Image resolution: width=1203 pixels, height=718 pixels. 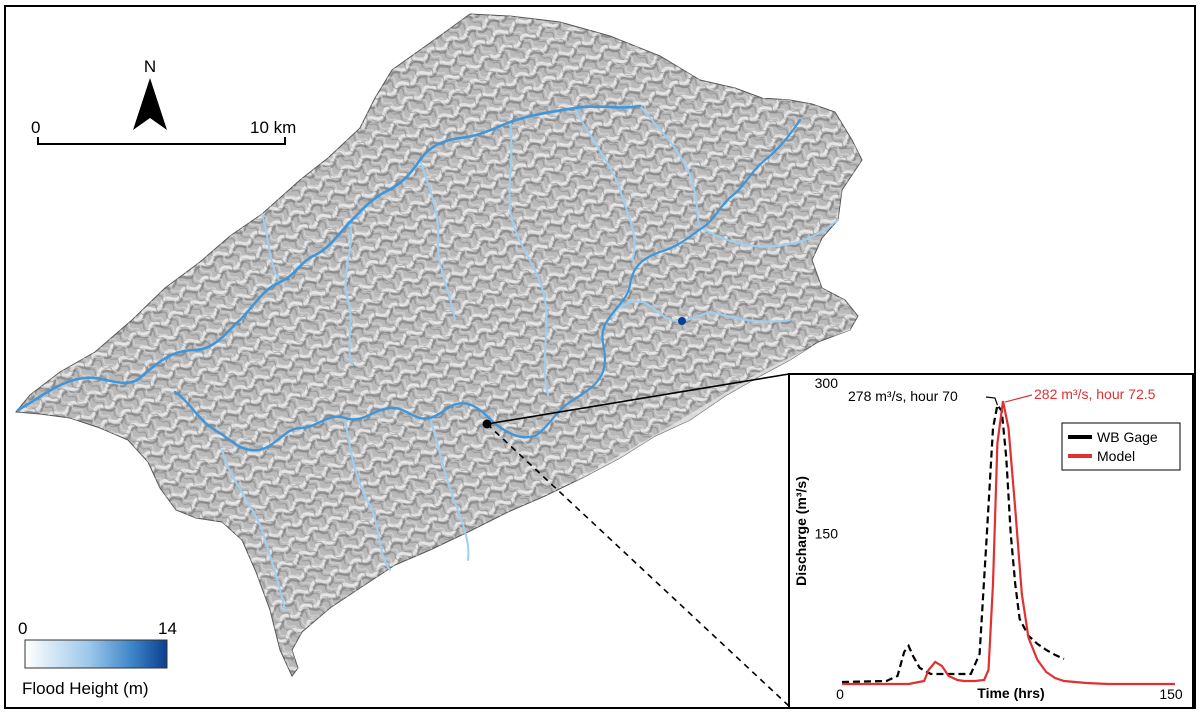 I want to click on legend-entry-model: Model, so click(x=1116, y=456).